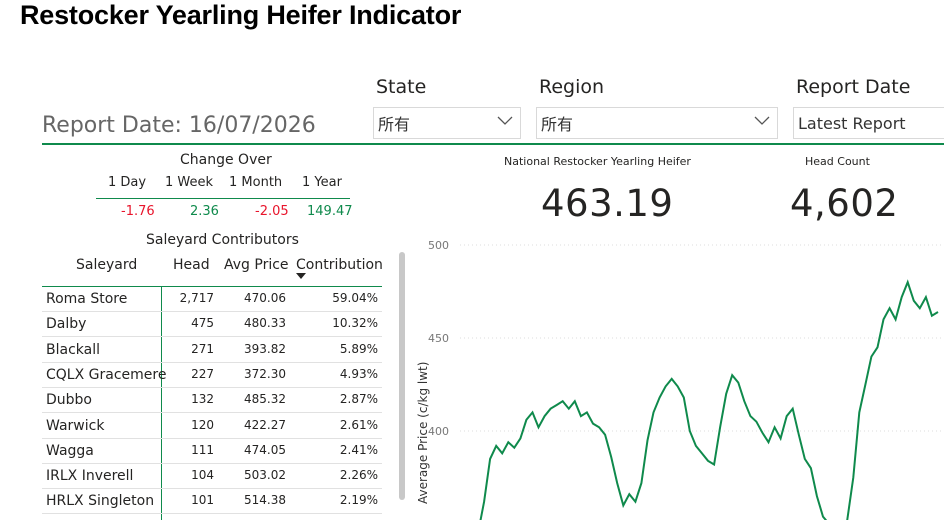 This screenshot has width=944, height=520. I want to click on avg-price-value: 514.38, so click(265, 500).